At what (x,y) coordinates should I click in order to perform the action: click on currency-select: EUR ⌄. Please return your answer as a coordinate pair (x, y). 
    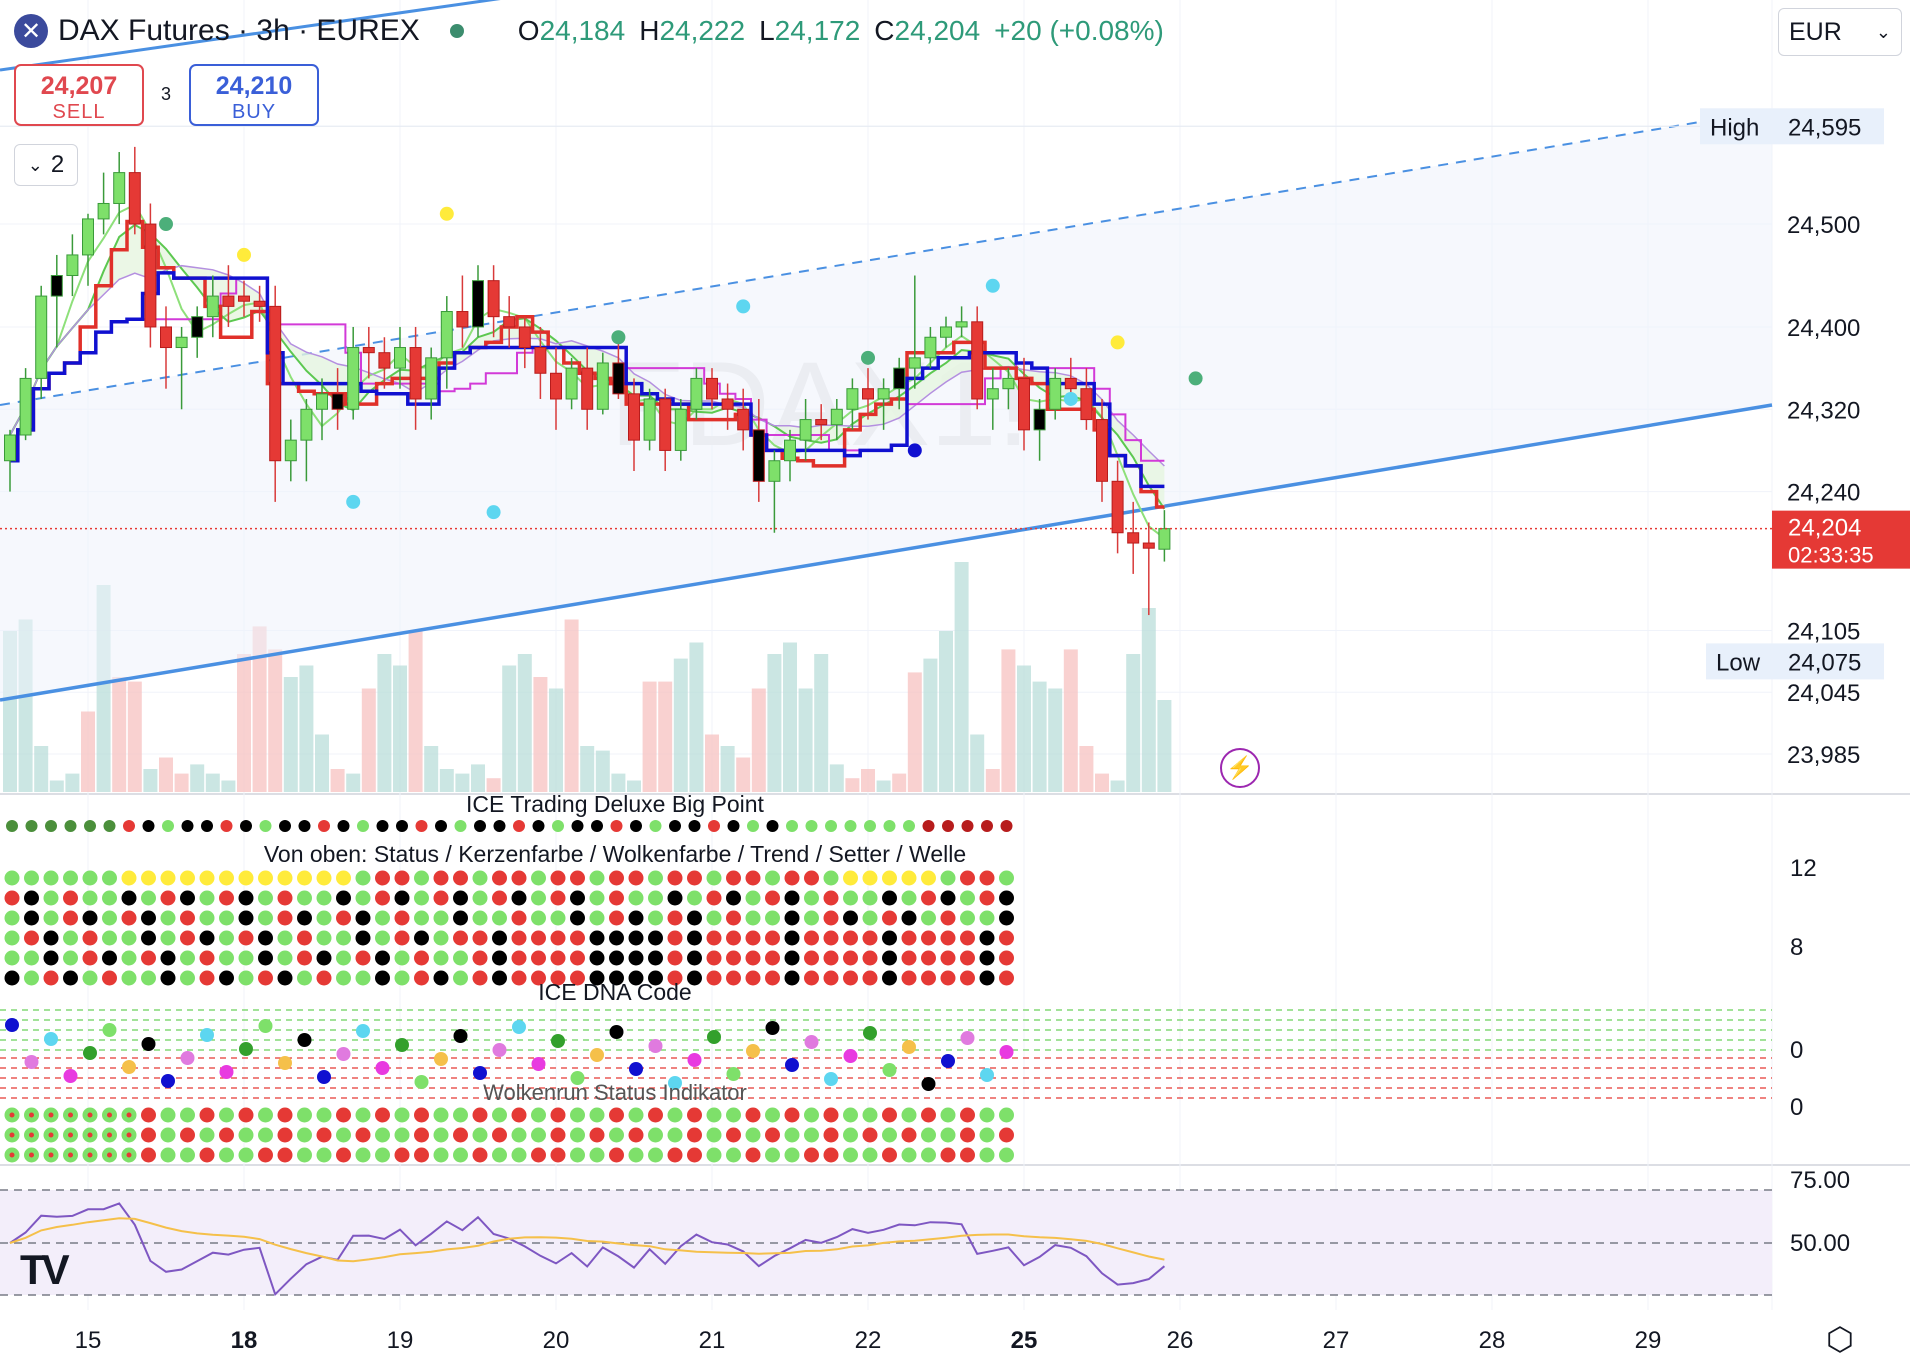
    Looking at the image, I should click on (1840, 32).